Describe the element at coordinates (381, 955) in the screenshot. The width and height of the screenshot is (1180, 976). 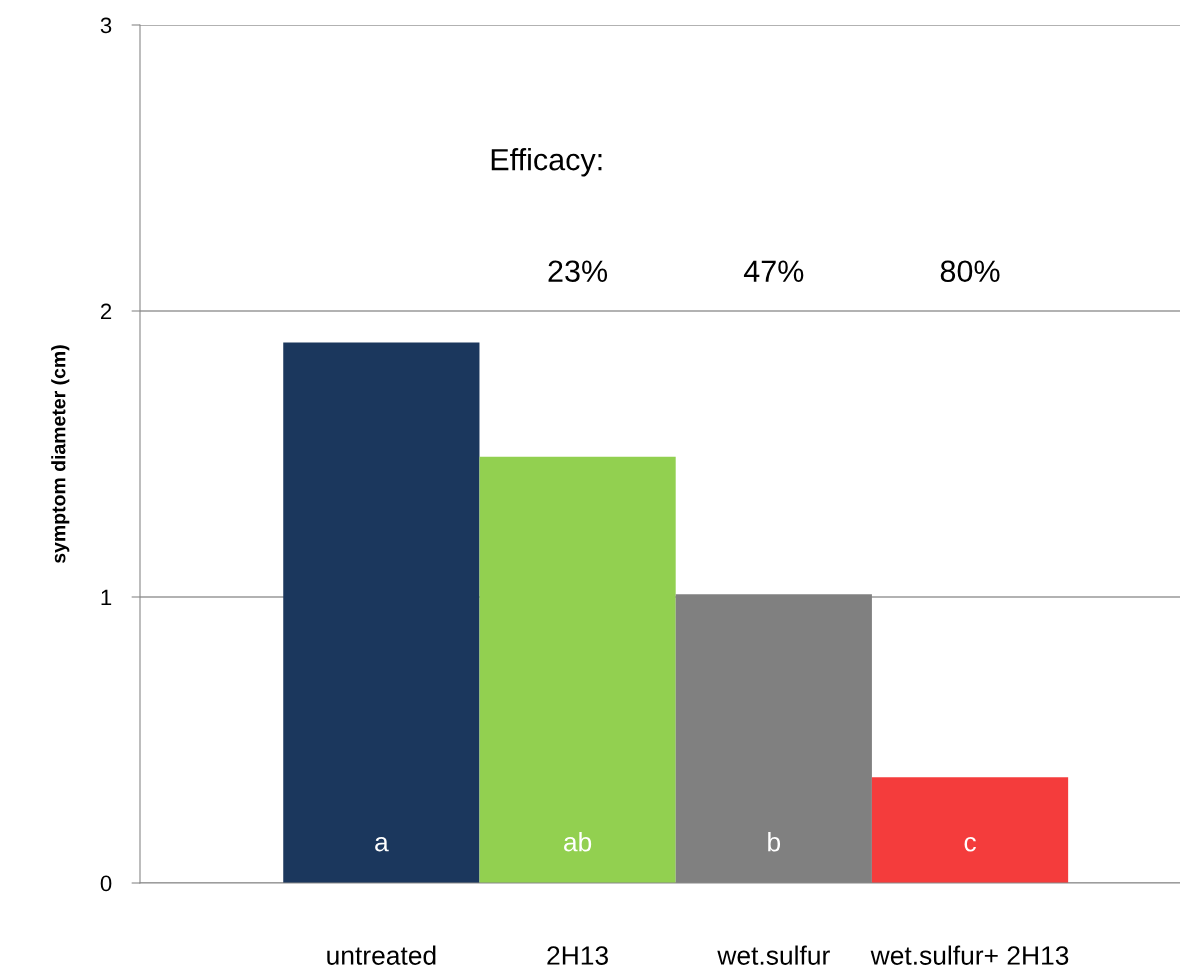
I see `x-tick-label: untreated` at that location.